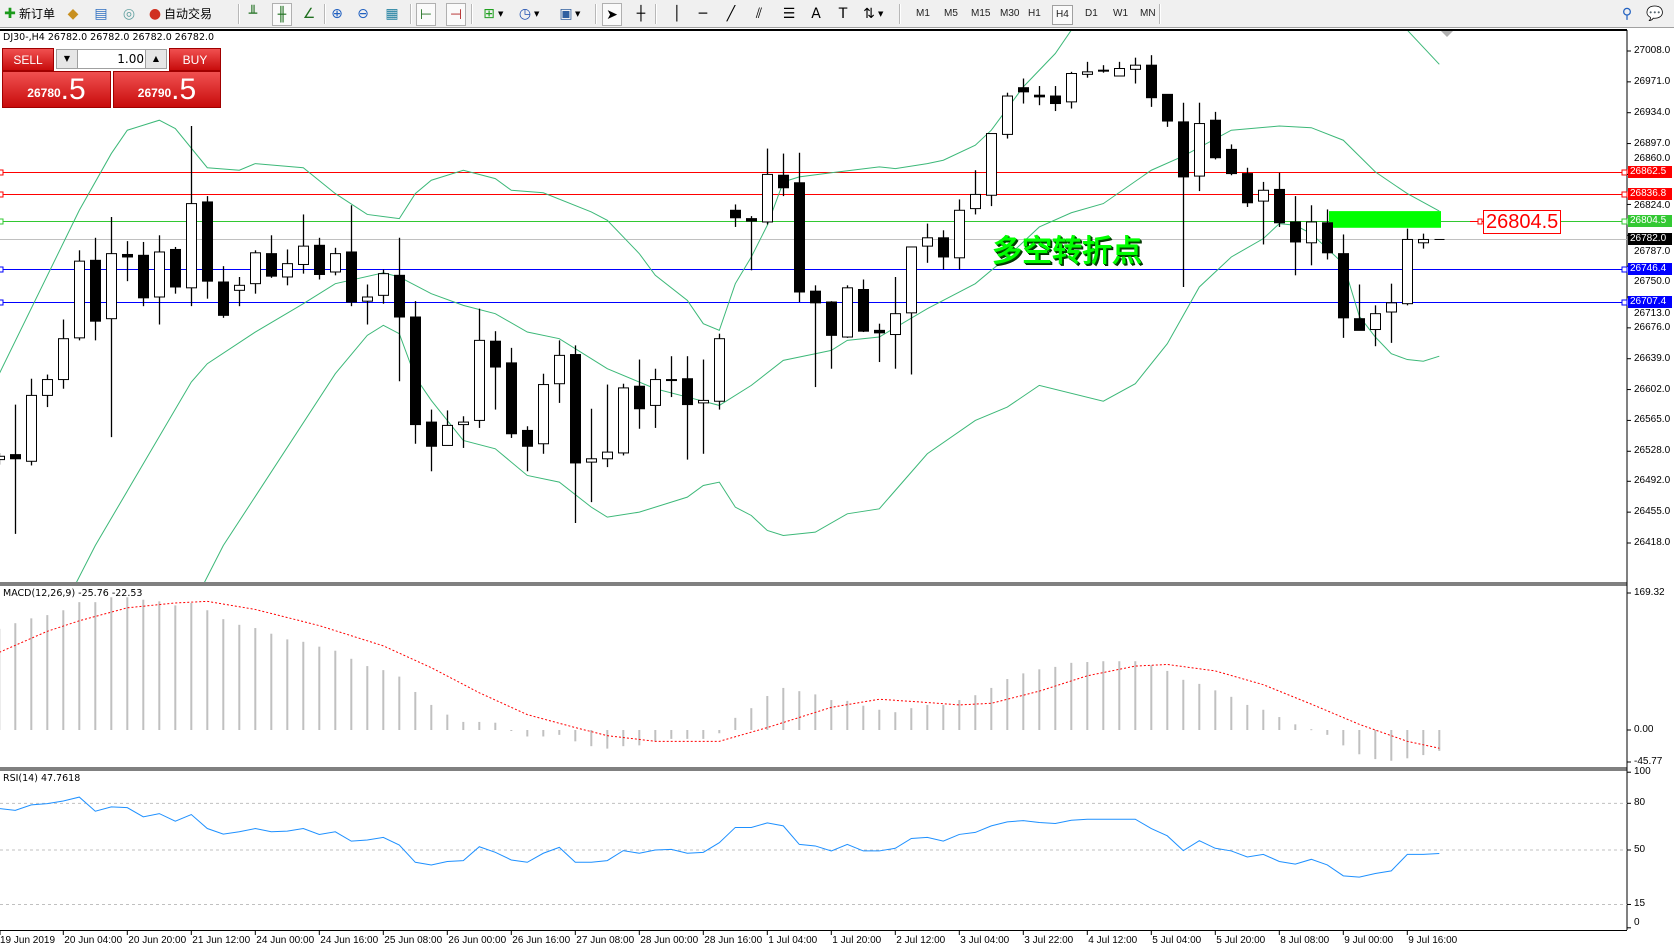 This screenshot has width=1674, height=950. I want to click on sell-price-button: 26780.5, so click(56, 89).